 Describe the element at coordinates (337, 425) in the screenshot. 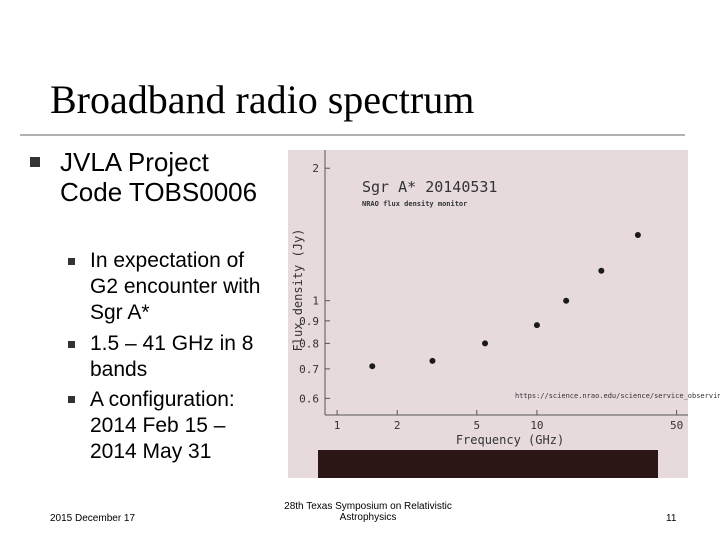

I see `x-tick-label: 1` at that location.